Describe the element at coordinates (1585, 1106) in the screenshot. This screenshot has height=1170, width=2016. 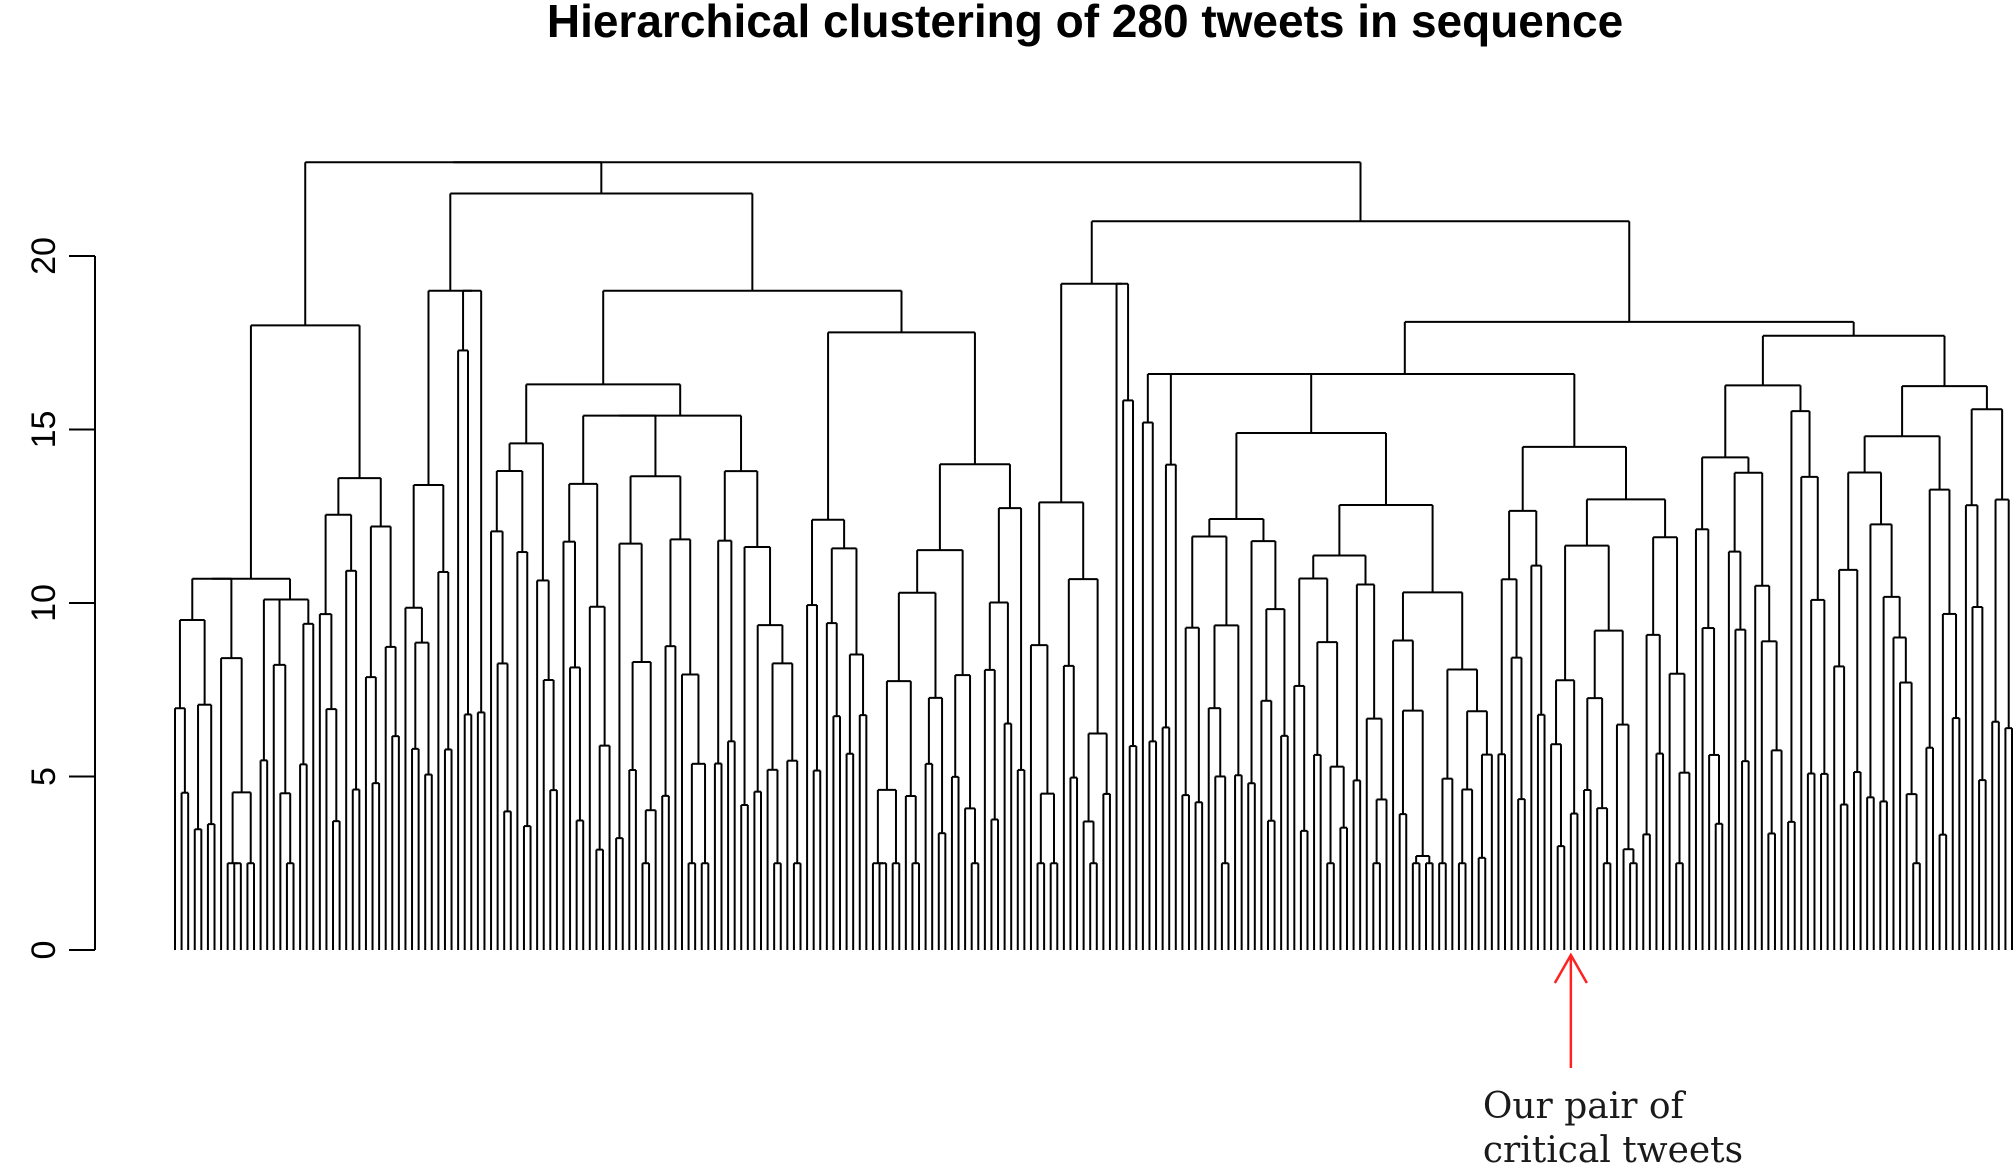
I see `annotation-line-1: Our pair of` at that location.